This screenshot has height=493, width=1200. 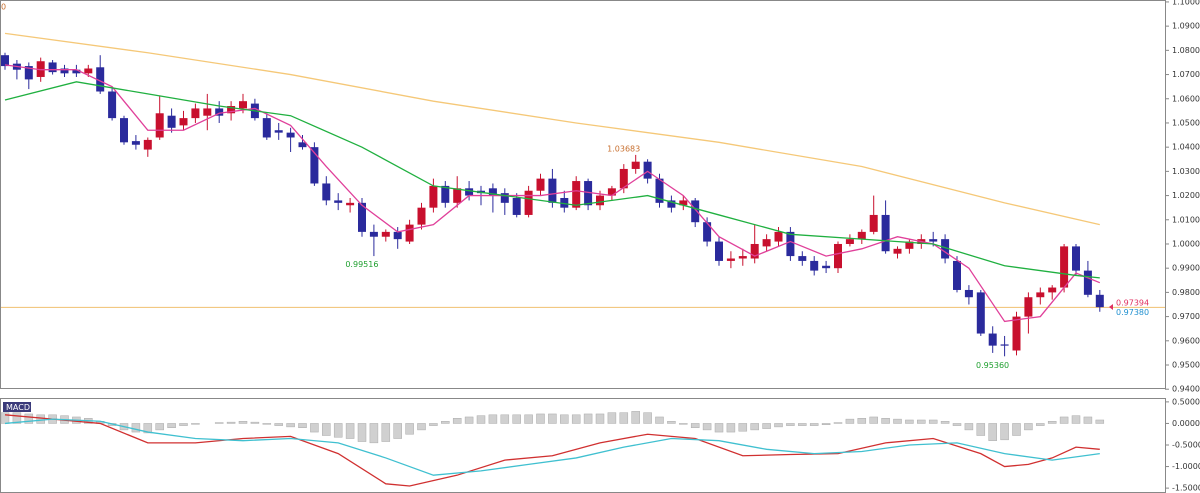 What do you see at coordinates (1186, 219) in the screenshot?
I see `y-tick-label: 1.01000` at bounding box center [1186, 219].